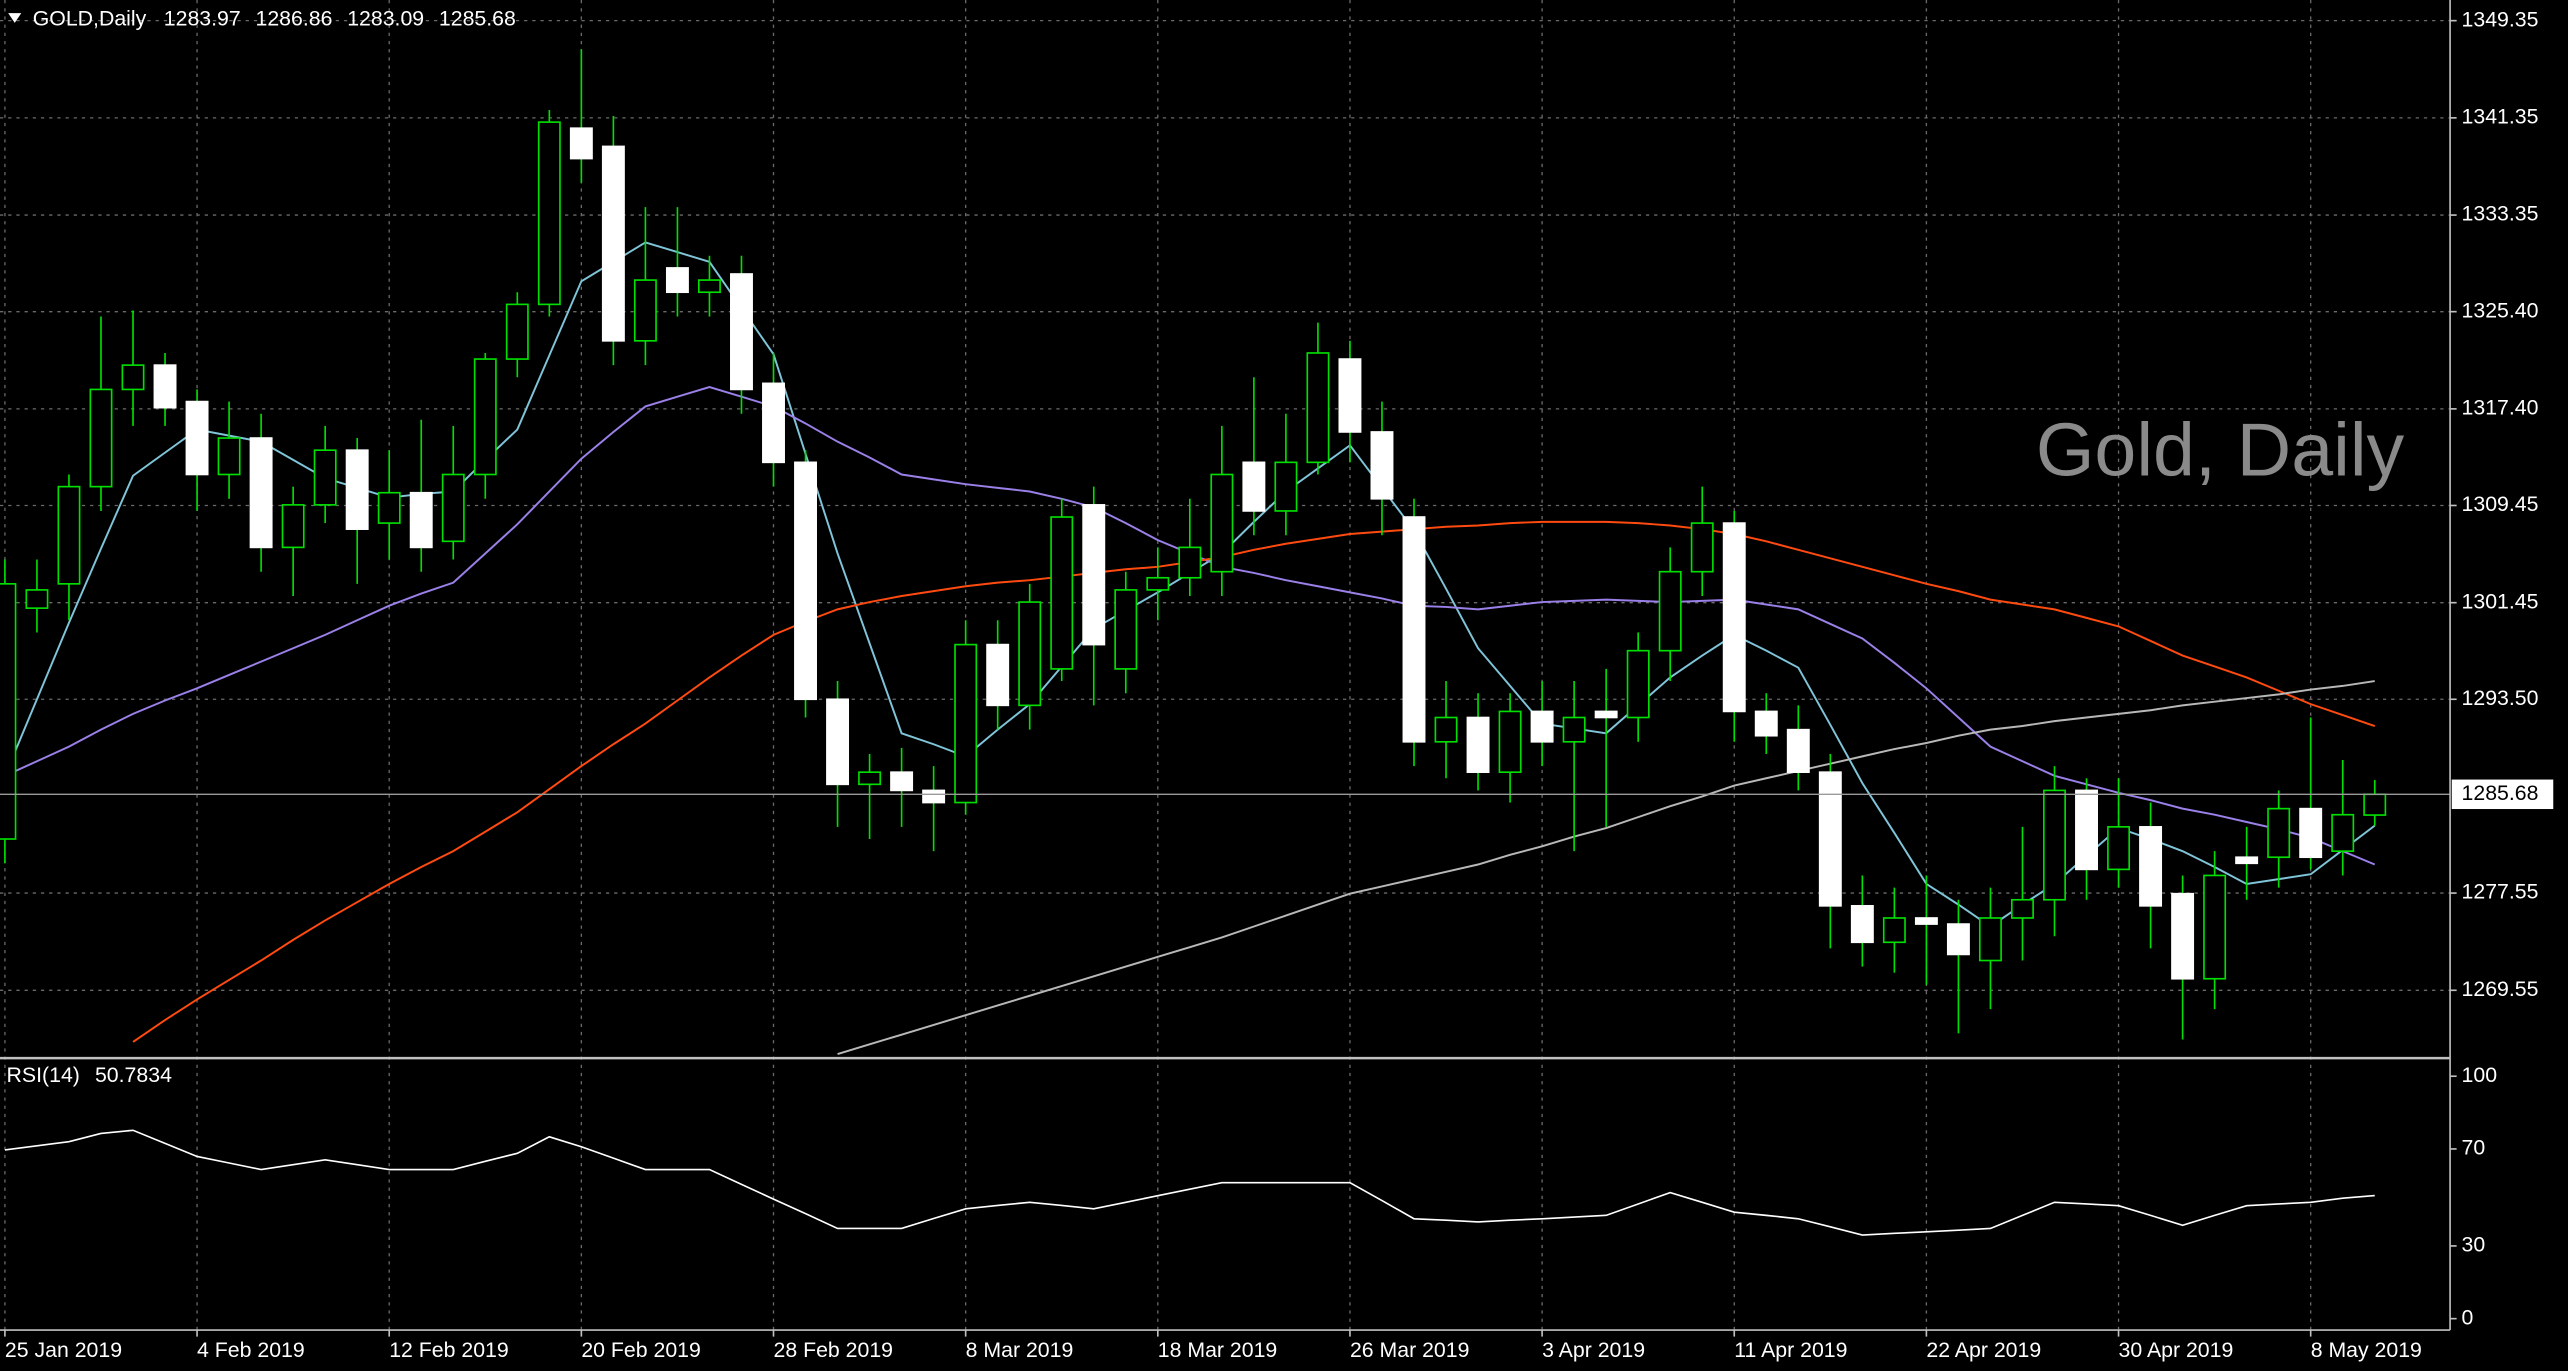 Image resolution: width=2568 pixels, height=1371 pixels. I want to click on current-price-label: 1285.68, so click(2500, 793).